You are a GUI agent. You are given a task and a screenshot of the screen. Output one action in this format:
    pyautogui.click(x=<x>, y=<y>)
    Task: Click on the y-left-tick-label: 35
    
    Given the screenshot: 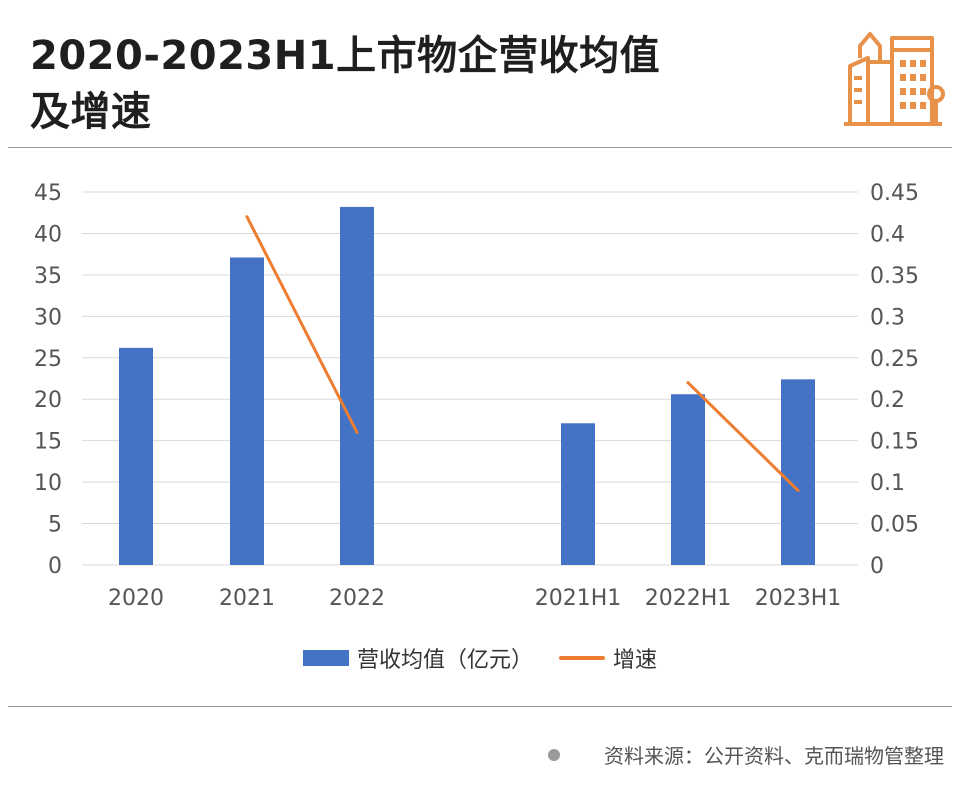 What is the action you would take?
    pyautogui.click(x=48, y=276)
    